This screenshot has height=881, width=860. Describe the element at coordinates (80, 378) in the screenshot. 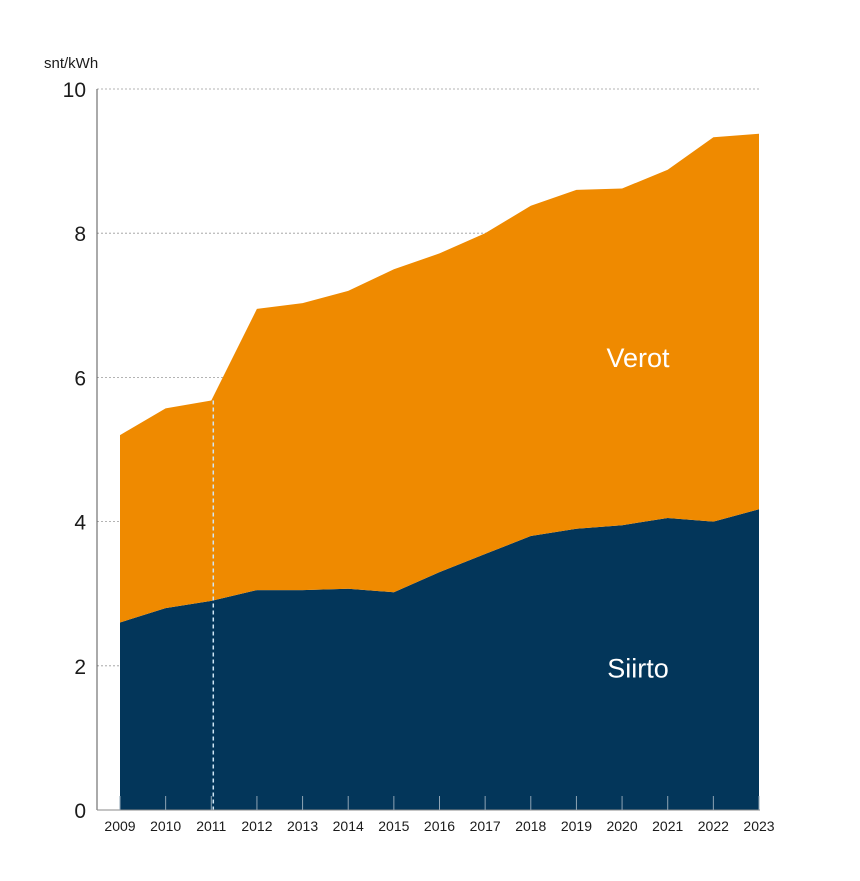

I see `y-tick-label: 6` at that location.